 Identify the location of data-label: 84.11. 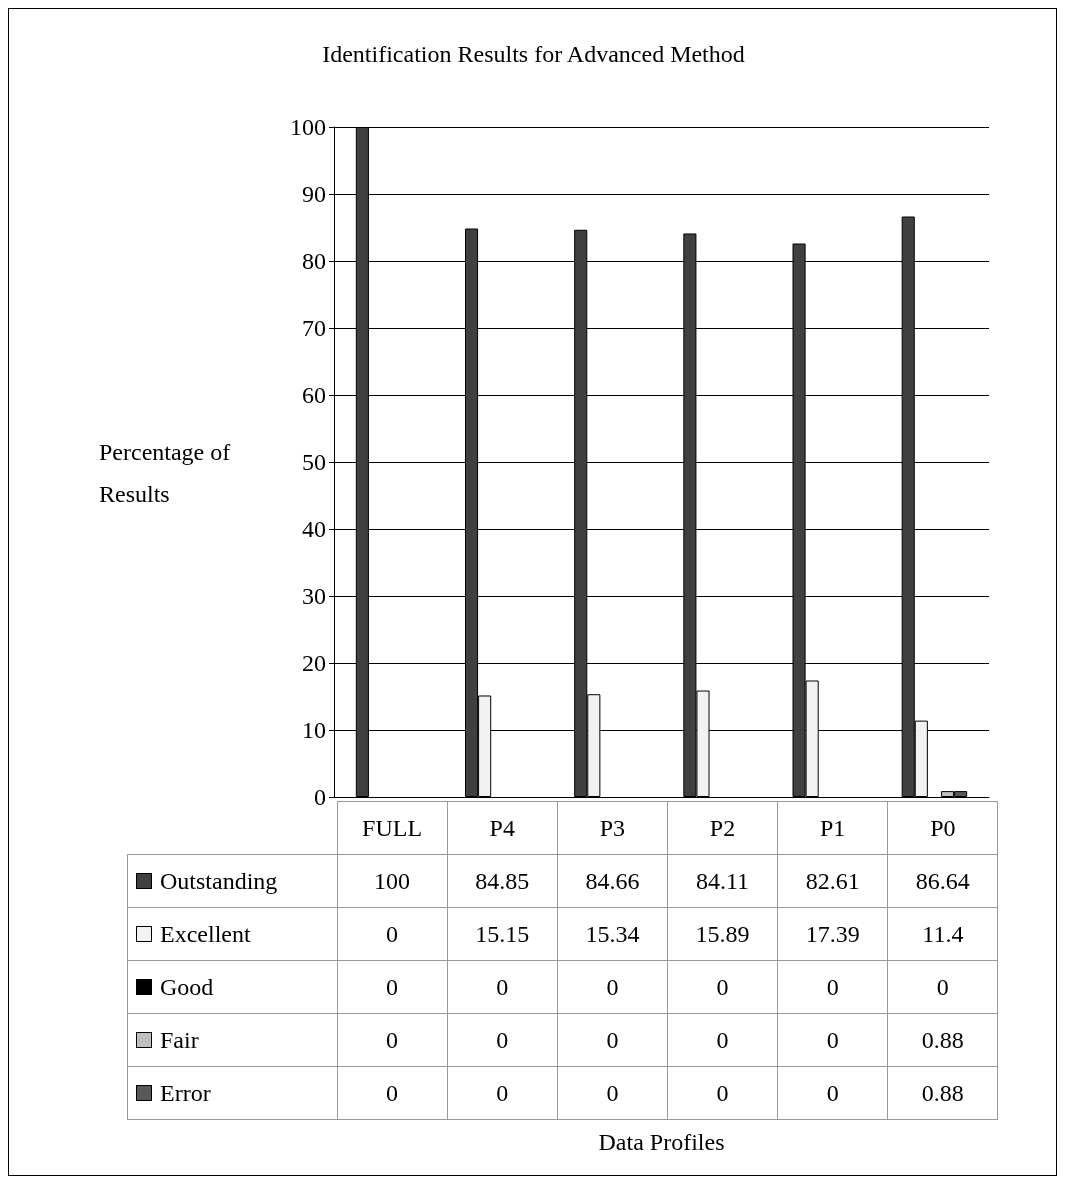
(722, 881).